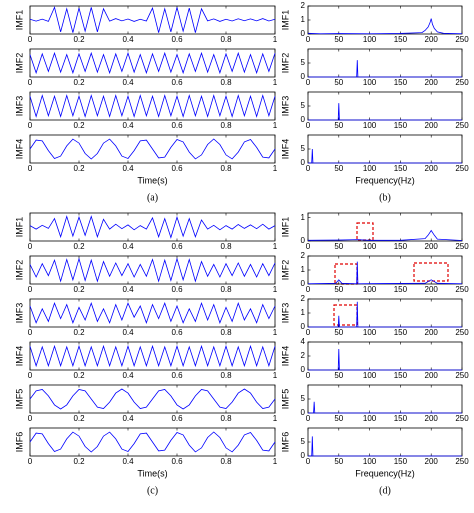 This screenshot has width=474, height=513. Describe the element at coordinates (385, 490) in the screenshot. I see `panel-caption: (d)` at that location.